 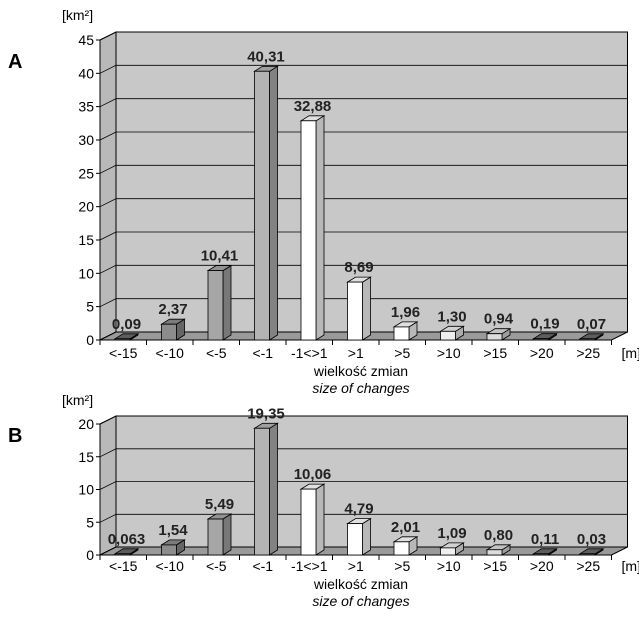 I want to click on bar-value-label: 1,54, so click(x=173, y=530).